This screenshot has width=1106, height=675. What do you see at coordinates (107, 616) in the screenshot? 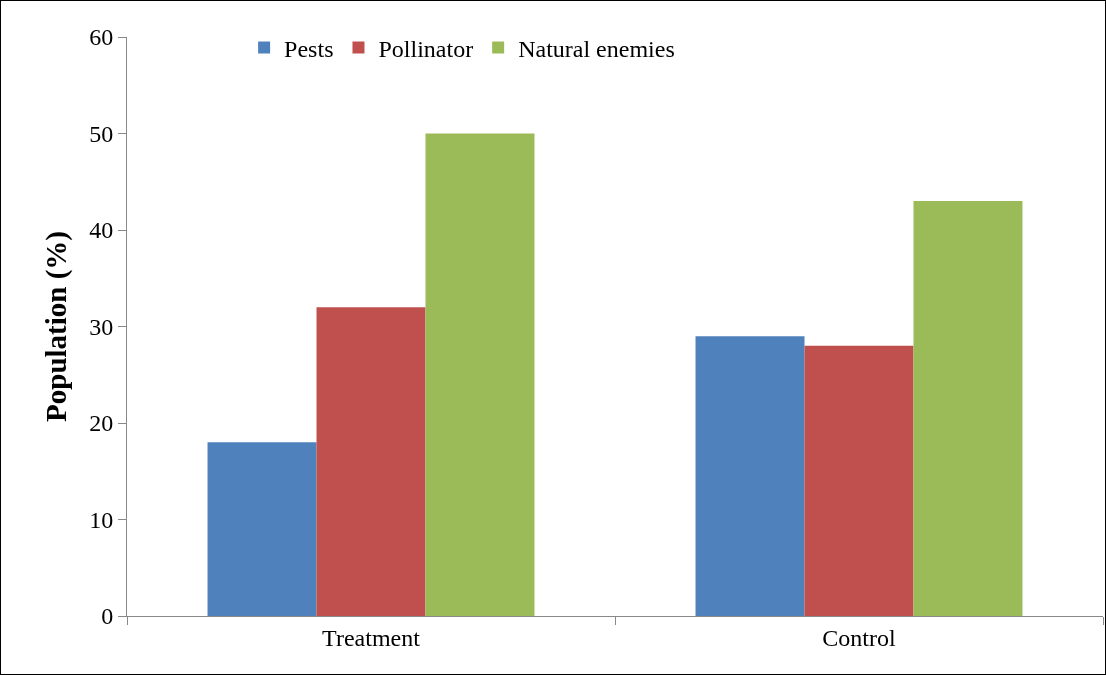
I see `y-tick-label: 0` at bounding box center [107, 616].